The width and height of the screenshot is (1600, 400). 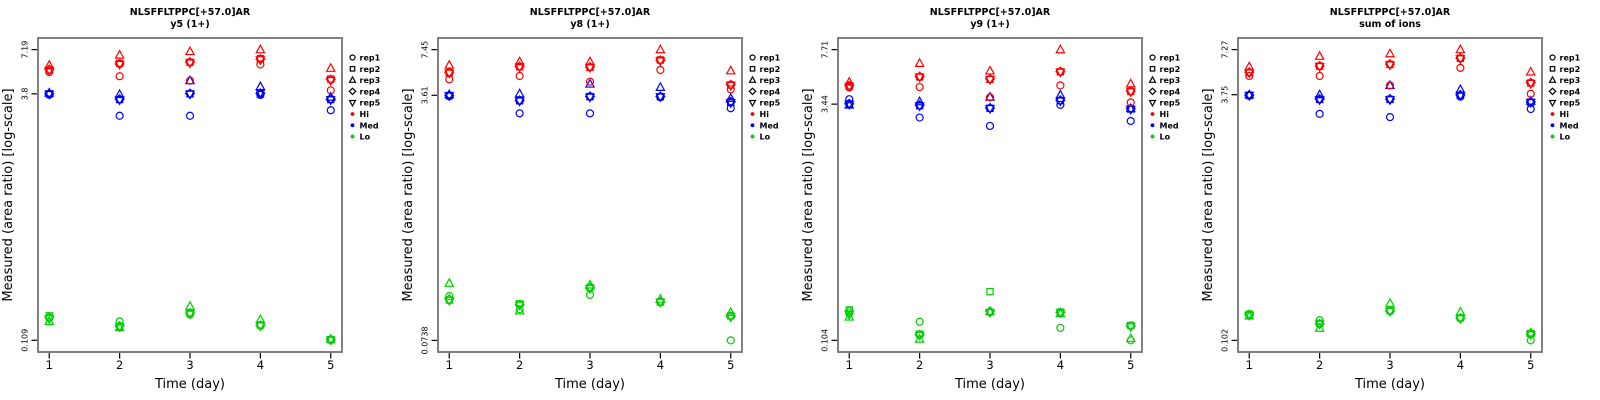 I want to click on point-med-day3-rep5, so click(x=190, y=95).